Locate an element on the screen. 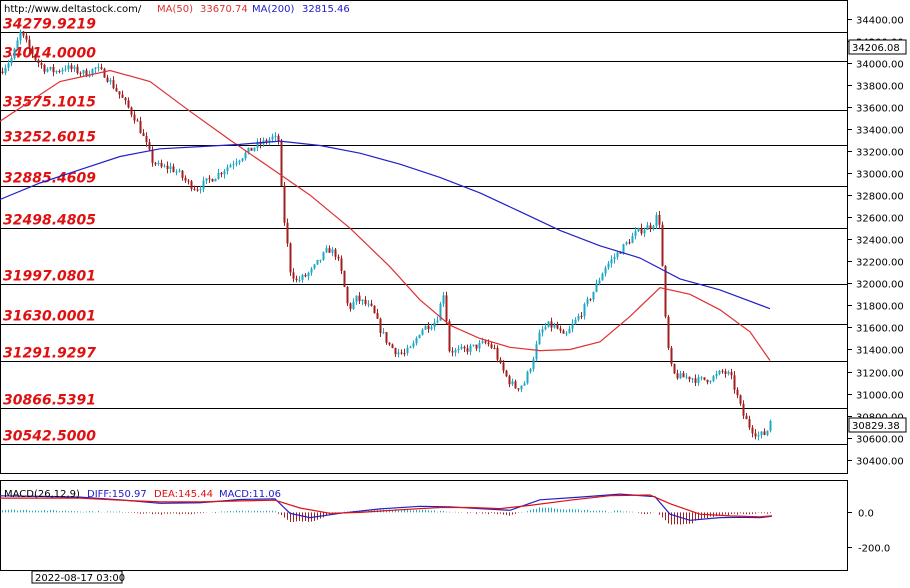 The height and width of the screenshot is (588, 910). y-tick-label: 32200.00 is located at coordinates (880, 263).